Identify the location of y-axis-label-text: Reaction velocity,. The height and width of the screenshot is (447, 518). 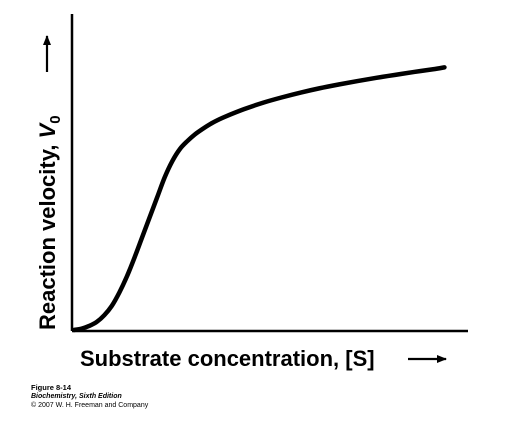
(47, 234).